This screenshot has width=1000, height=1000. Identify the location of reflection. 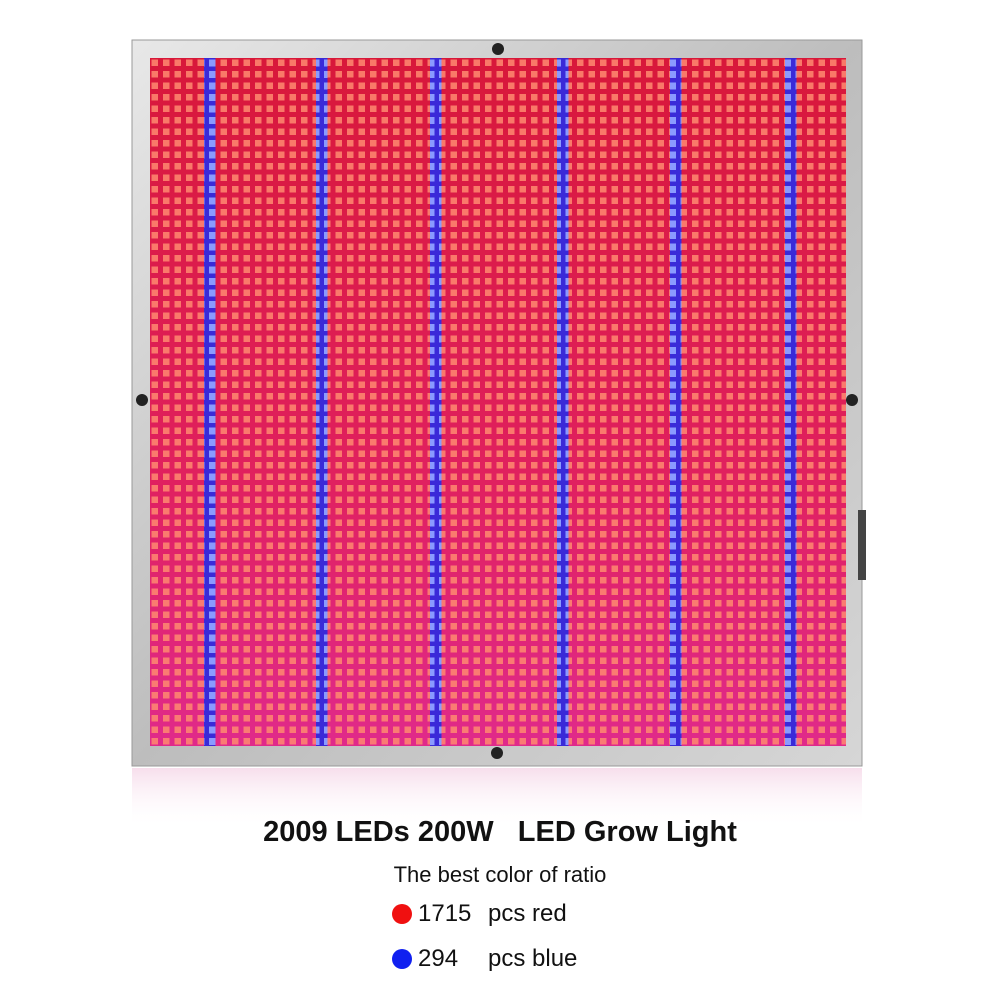
(497, 798).